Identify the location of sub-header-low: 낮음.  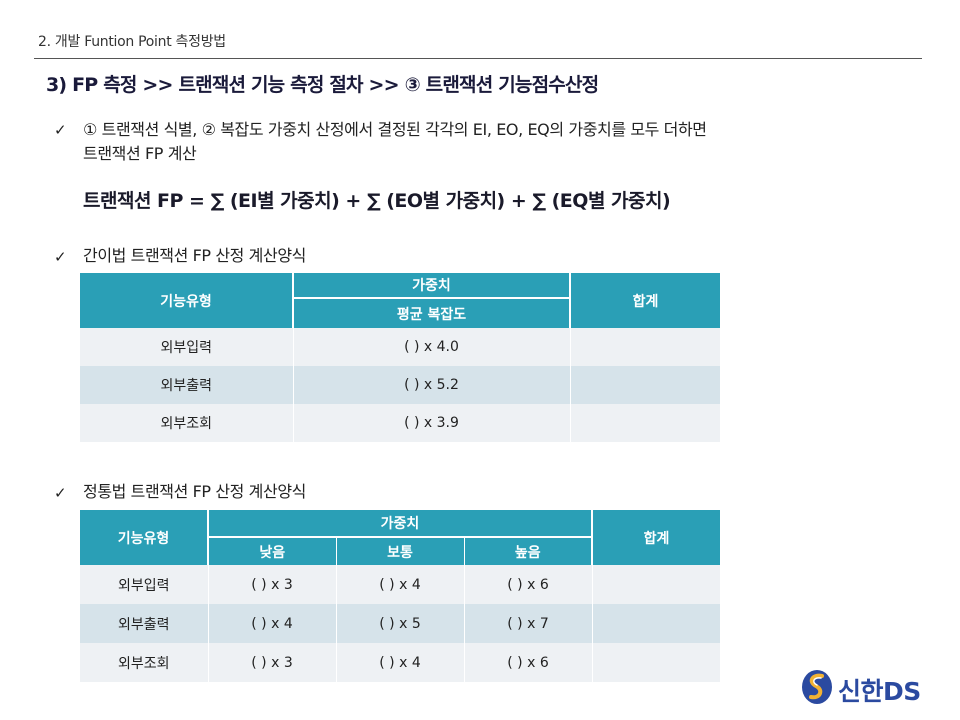
(272, 551).